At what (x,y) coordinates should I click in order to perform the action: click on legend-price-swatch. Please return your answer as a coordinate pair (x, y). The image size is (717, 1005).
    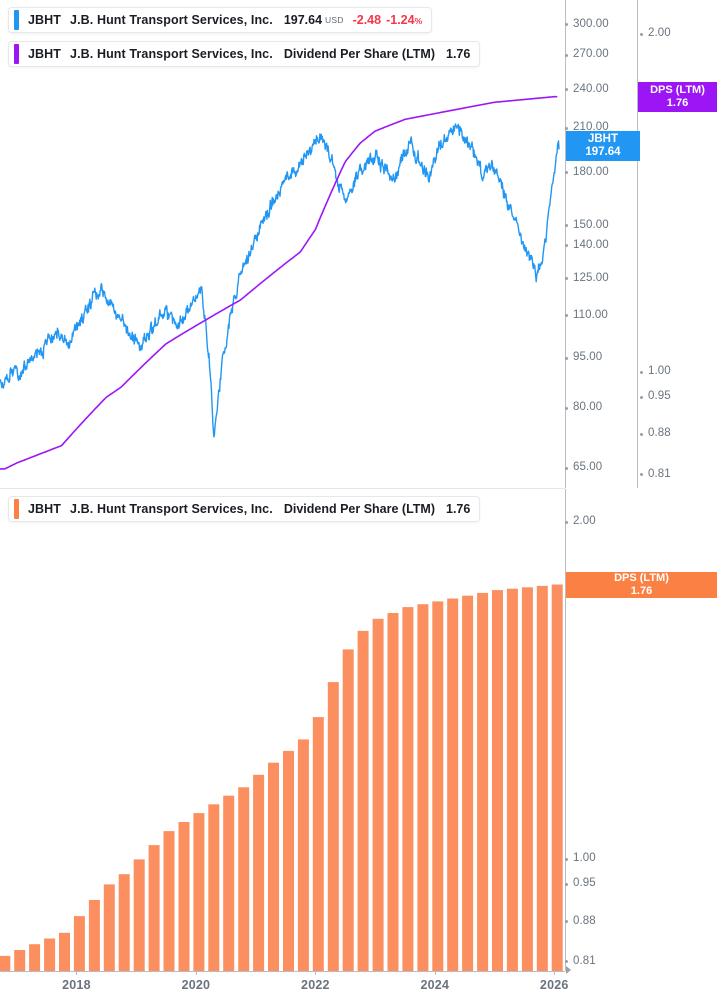
    Looking at the image, I should click on (16, 20).